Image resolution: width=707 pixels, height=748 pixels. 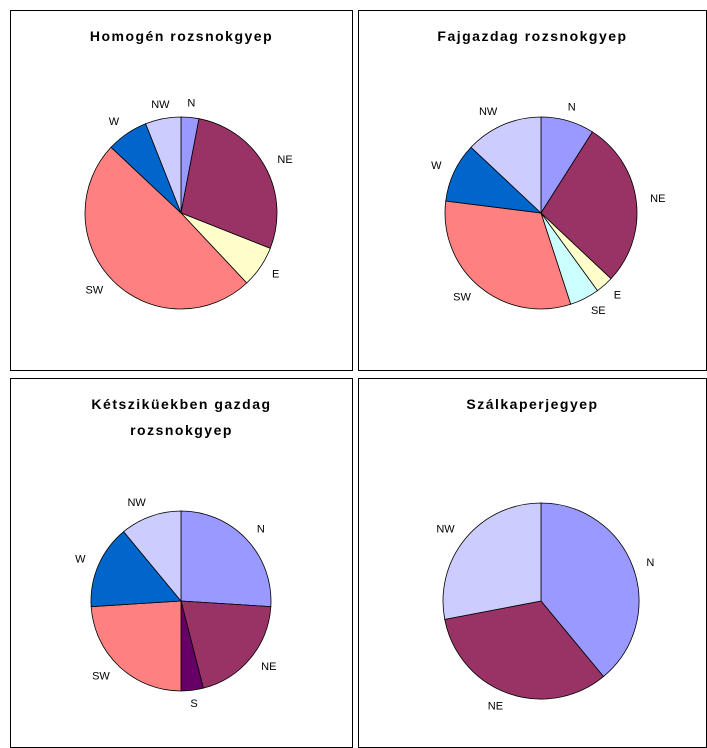 I want to click on slice-label: SE, so click(x=598, y=311).